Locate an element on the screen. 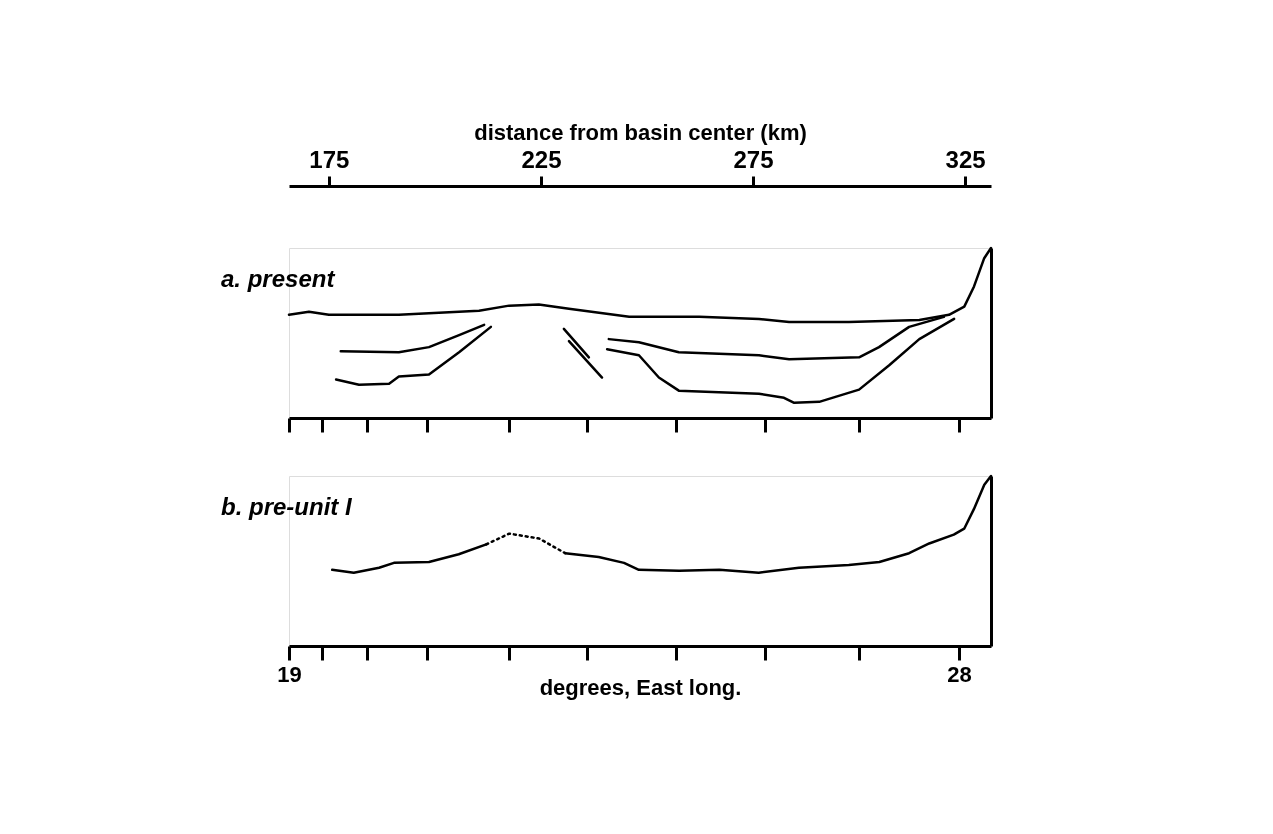  x-axis-title: degrees, East long. is located at coordinates (640, 687).